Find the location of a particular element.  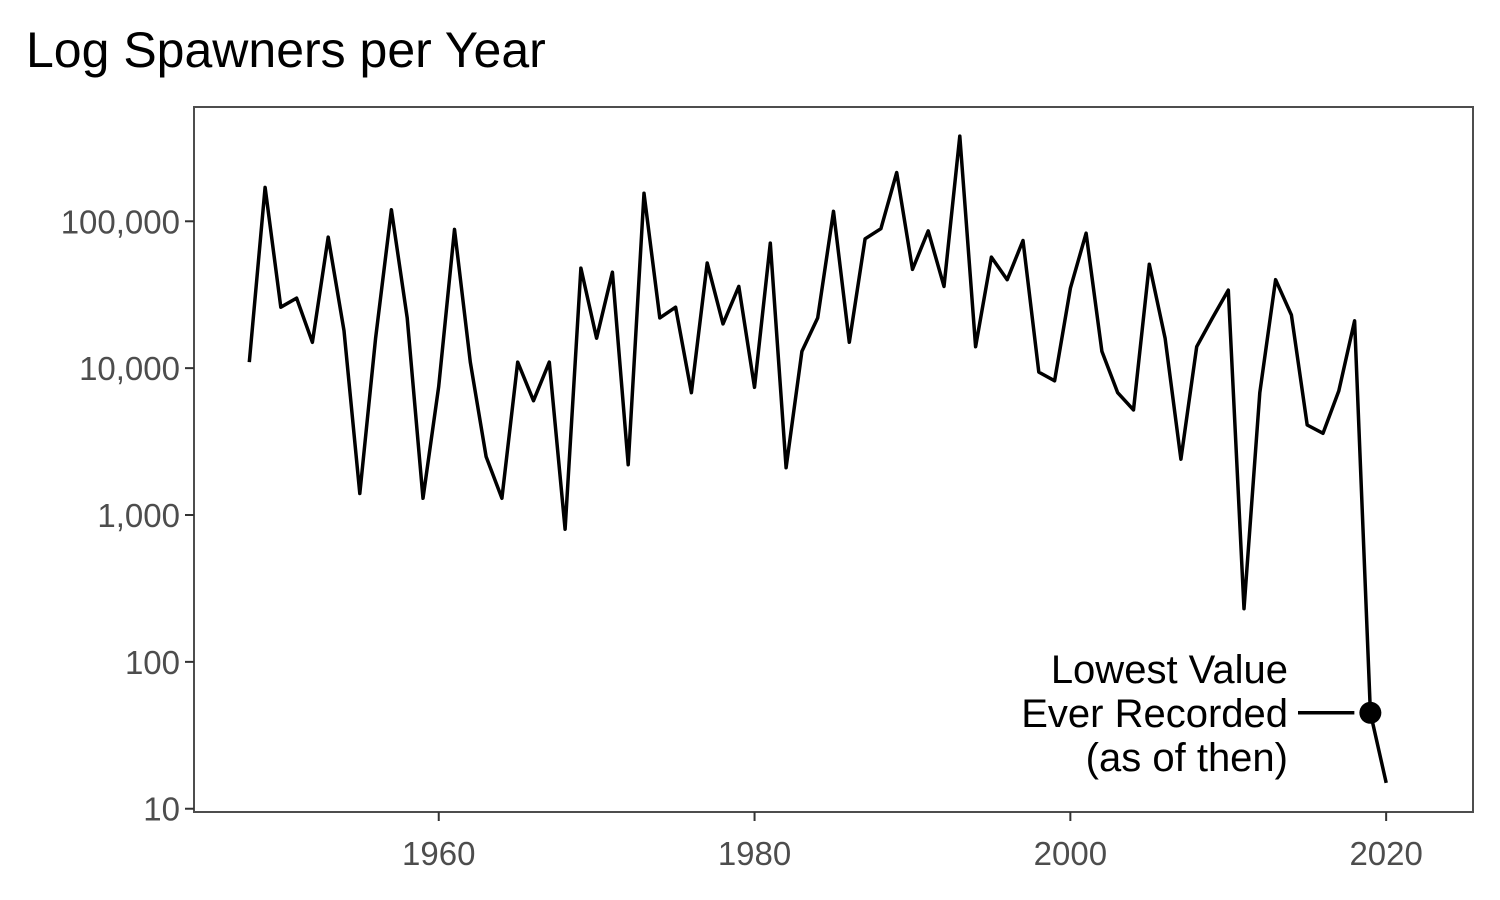

y-axis: 10 100 1,000 10,000 100,000 is located at coordinates (127, 515).